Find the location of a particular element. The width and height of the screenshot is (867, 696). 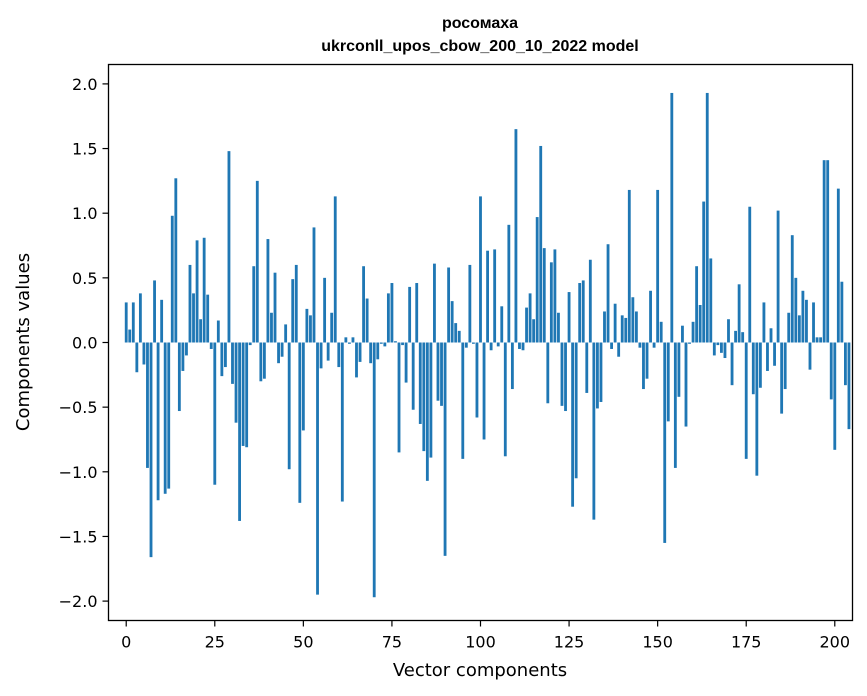

y-tick-label: 1.5 is located at coordinates (84, 149).